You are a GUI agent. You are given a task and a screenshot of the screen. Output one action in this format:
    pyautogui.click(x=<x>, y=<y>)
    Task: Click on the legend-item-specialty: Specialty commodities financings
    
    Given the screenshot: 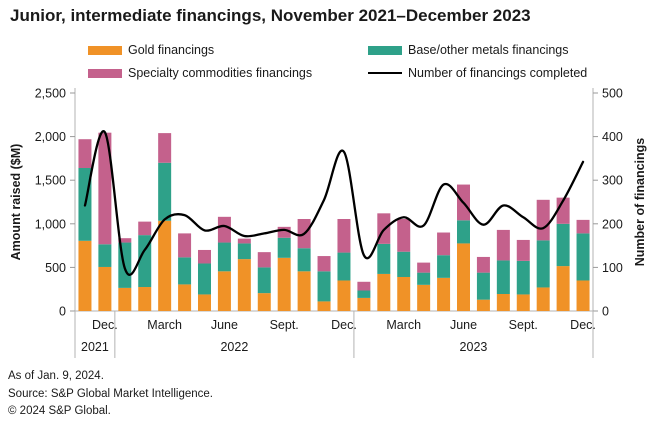 What is the action you would take?
    pyautogui.click(x=200, y=73)
    